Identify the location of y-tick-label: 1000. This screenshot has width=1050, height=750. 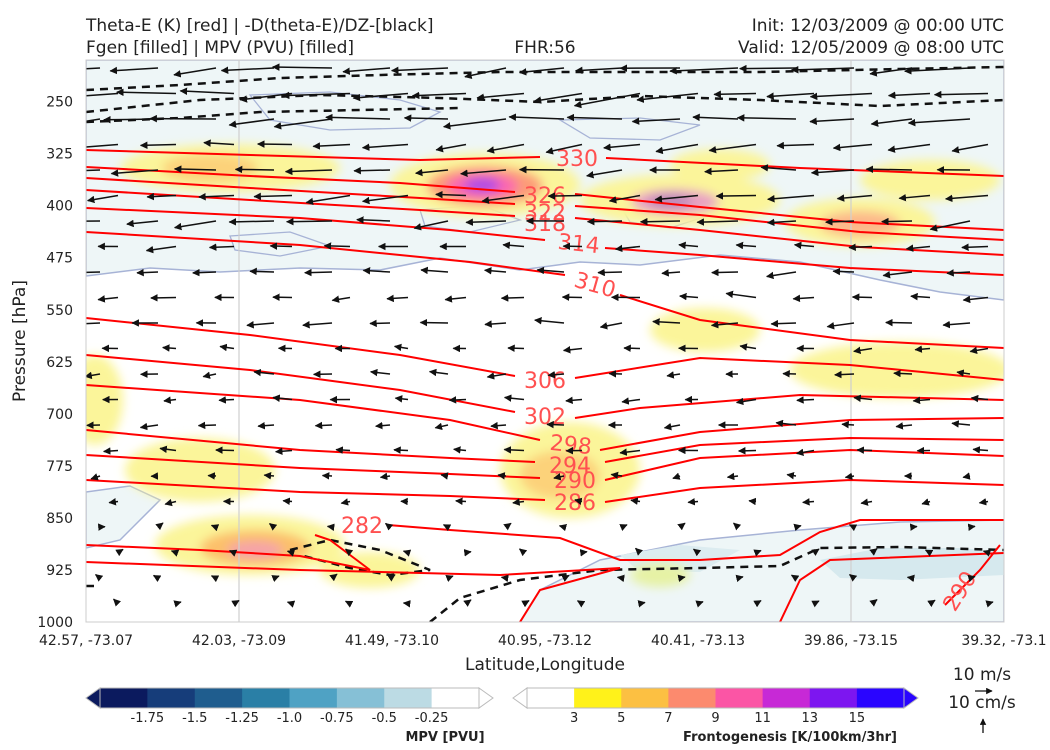
(55, 623).